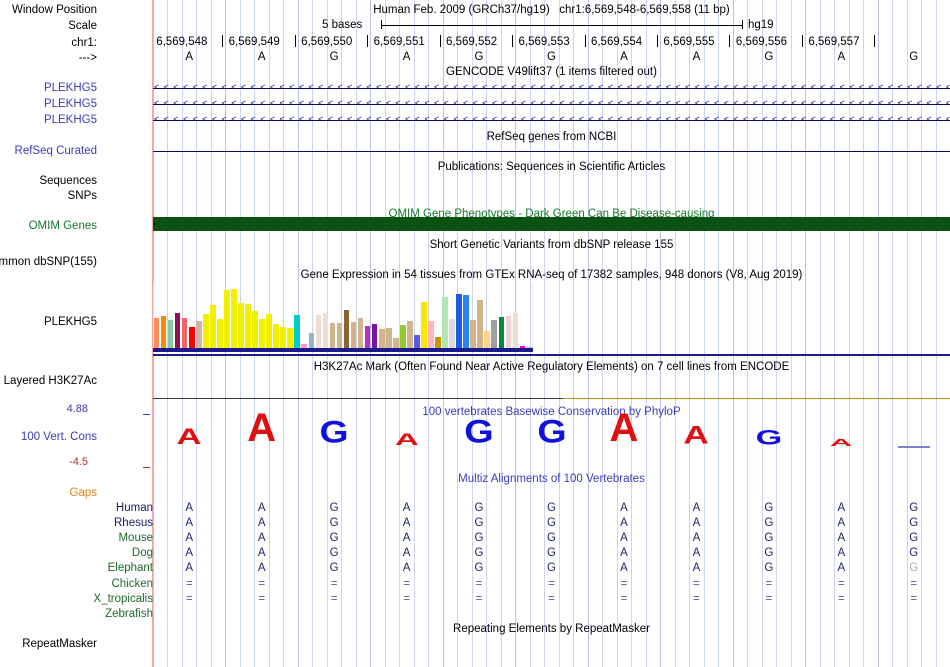  What do you see at coordinates (129, 614) in the screenshot?
I see `multiz-species-label: Zebrafish` at bounding box center [129, 614].